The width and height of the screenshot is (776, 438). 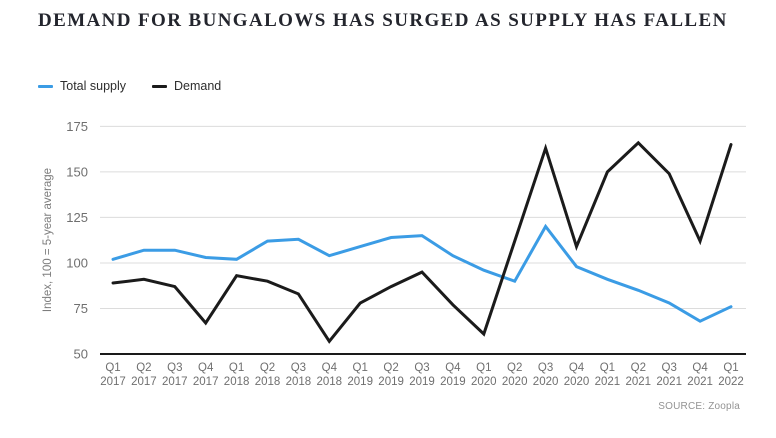 What do you see at coordinates (330, 382) in the screenshot?
I see `x-tick-year-7: 2018` at bounding box center [330, 382].